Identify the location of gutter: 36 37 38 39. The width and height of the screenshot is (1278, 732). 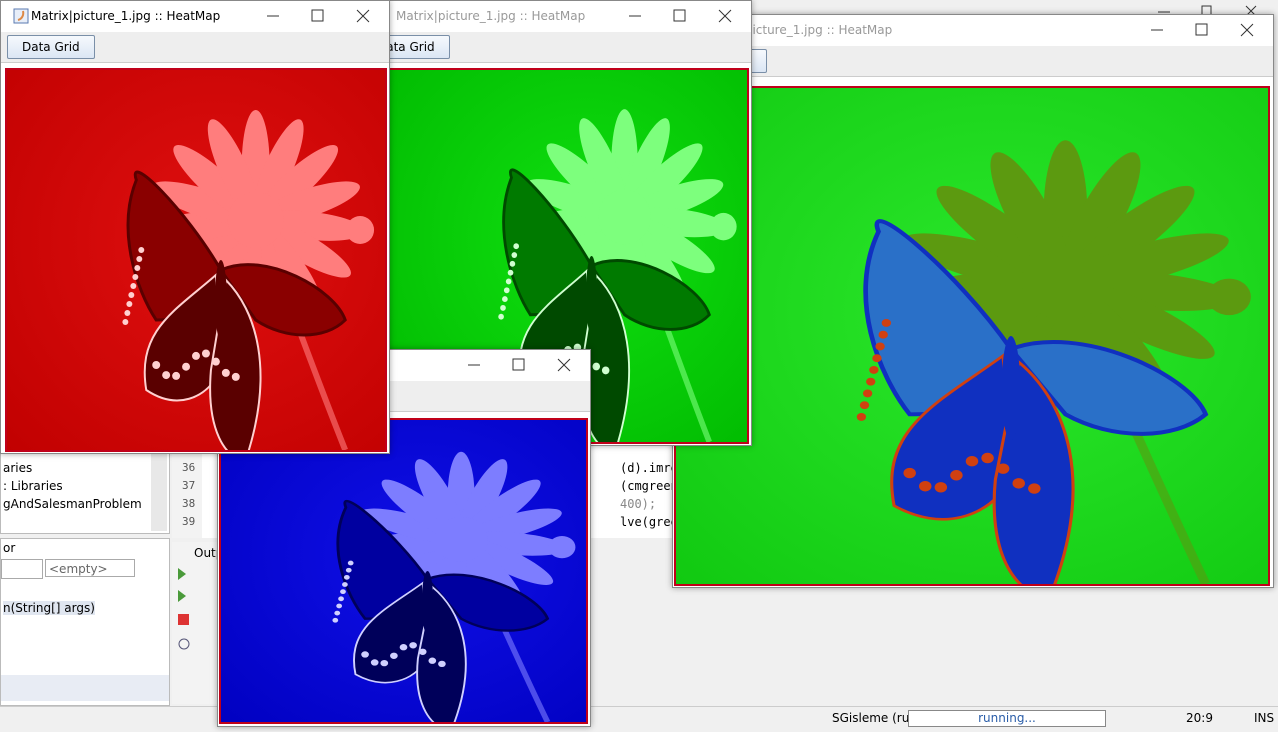
(187, 491).